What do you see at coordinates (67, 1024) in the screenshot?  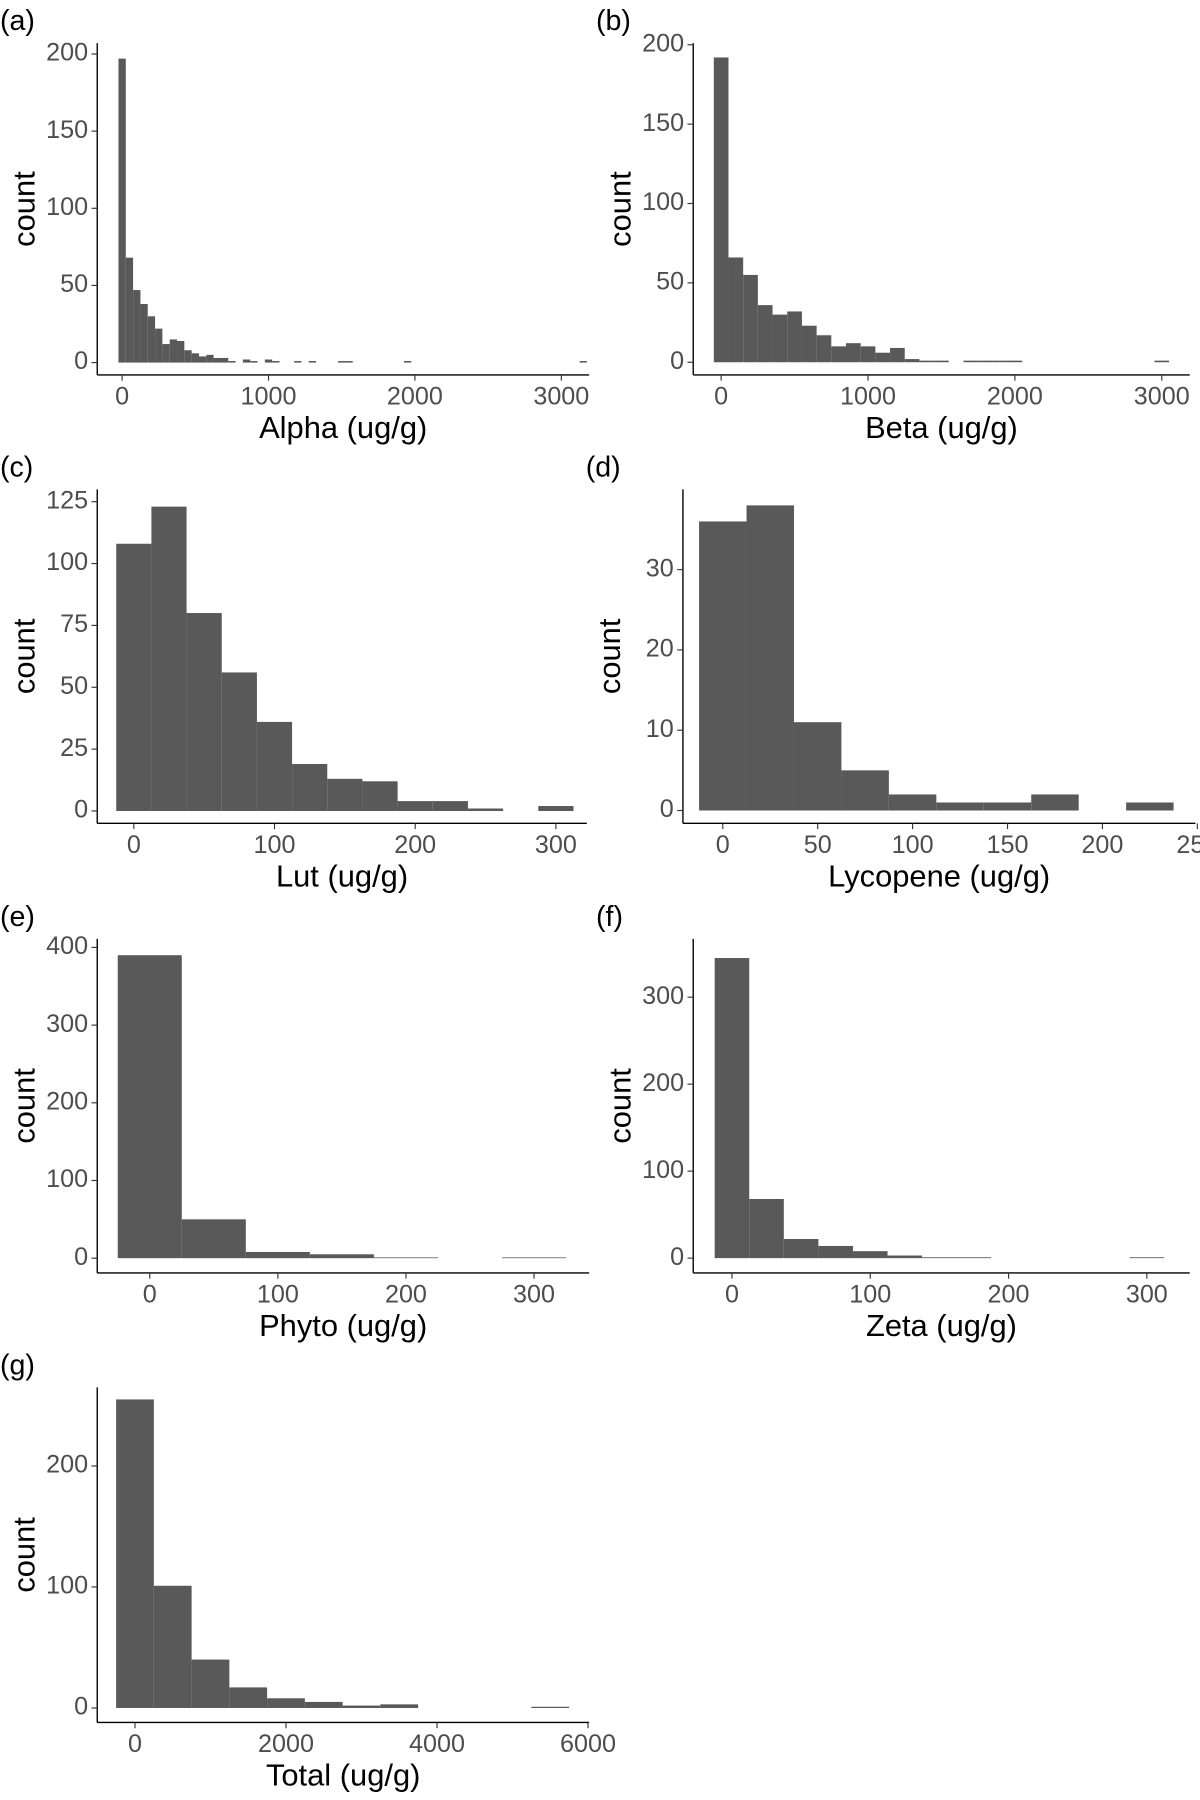 I see `y-tick-label: 300` at bounding box center [67, 1024].